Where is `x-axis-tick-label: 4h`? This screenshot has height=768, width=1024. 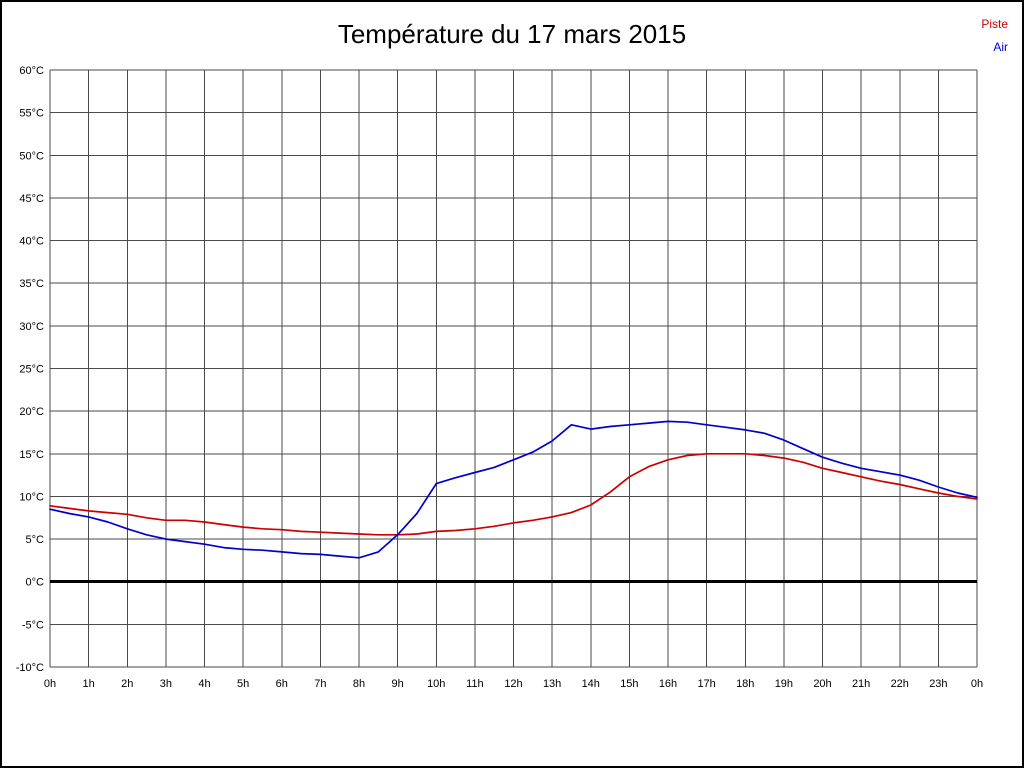
x-axis-tick-label: 4h is located at coordinates (204, 684).